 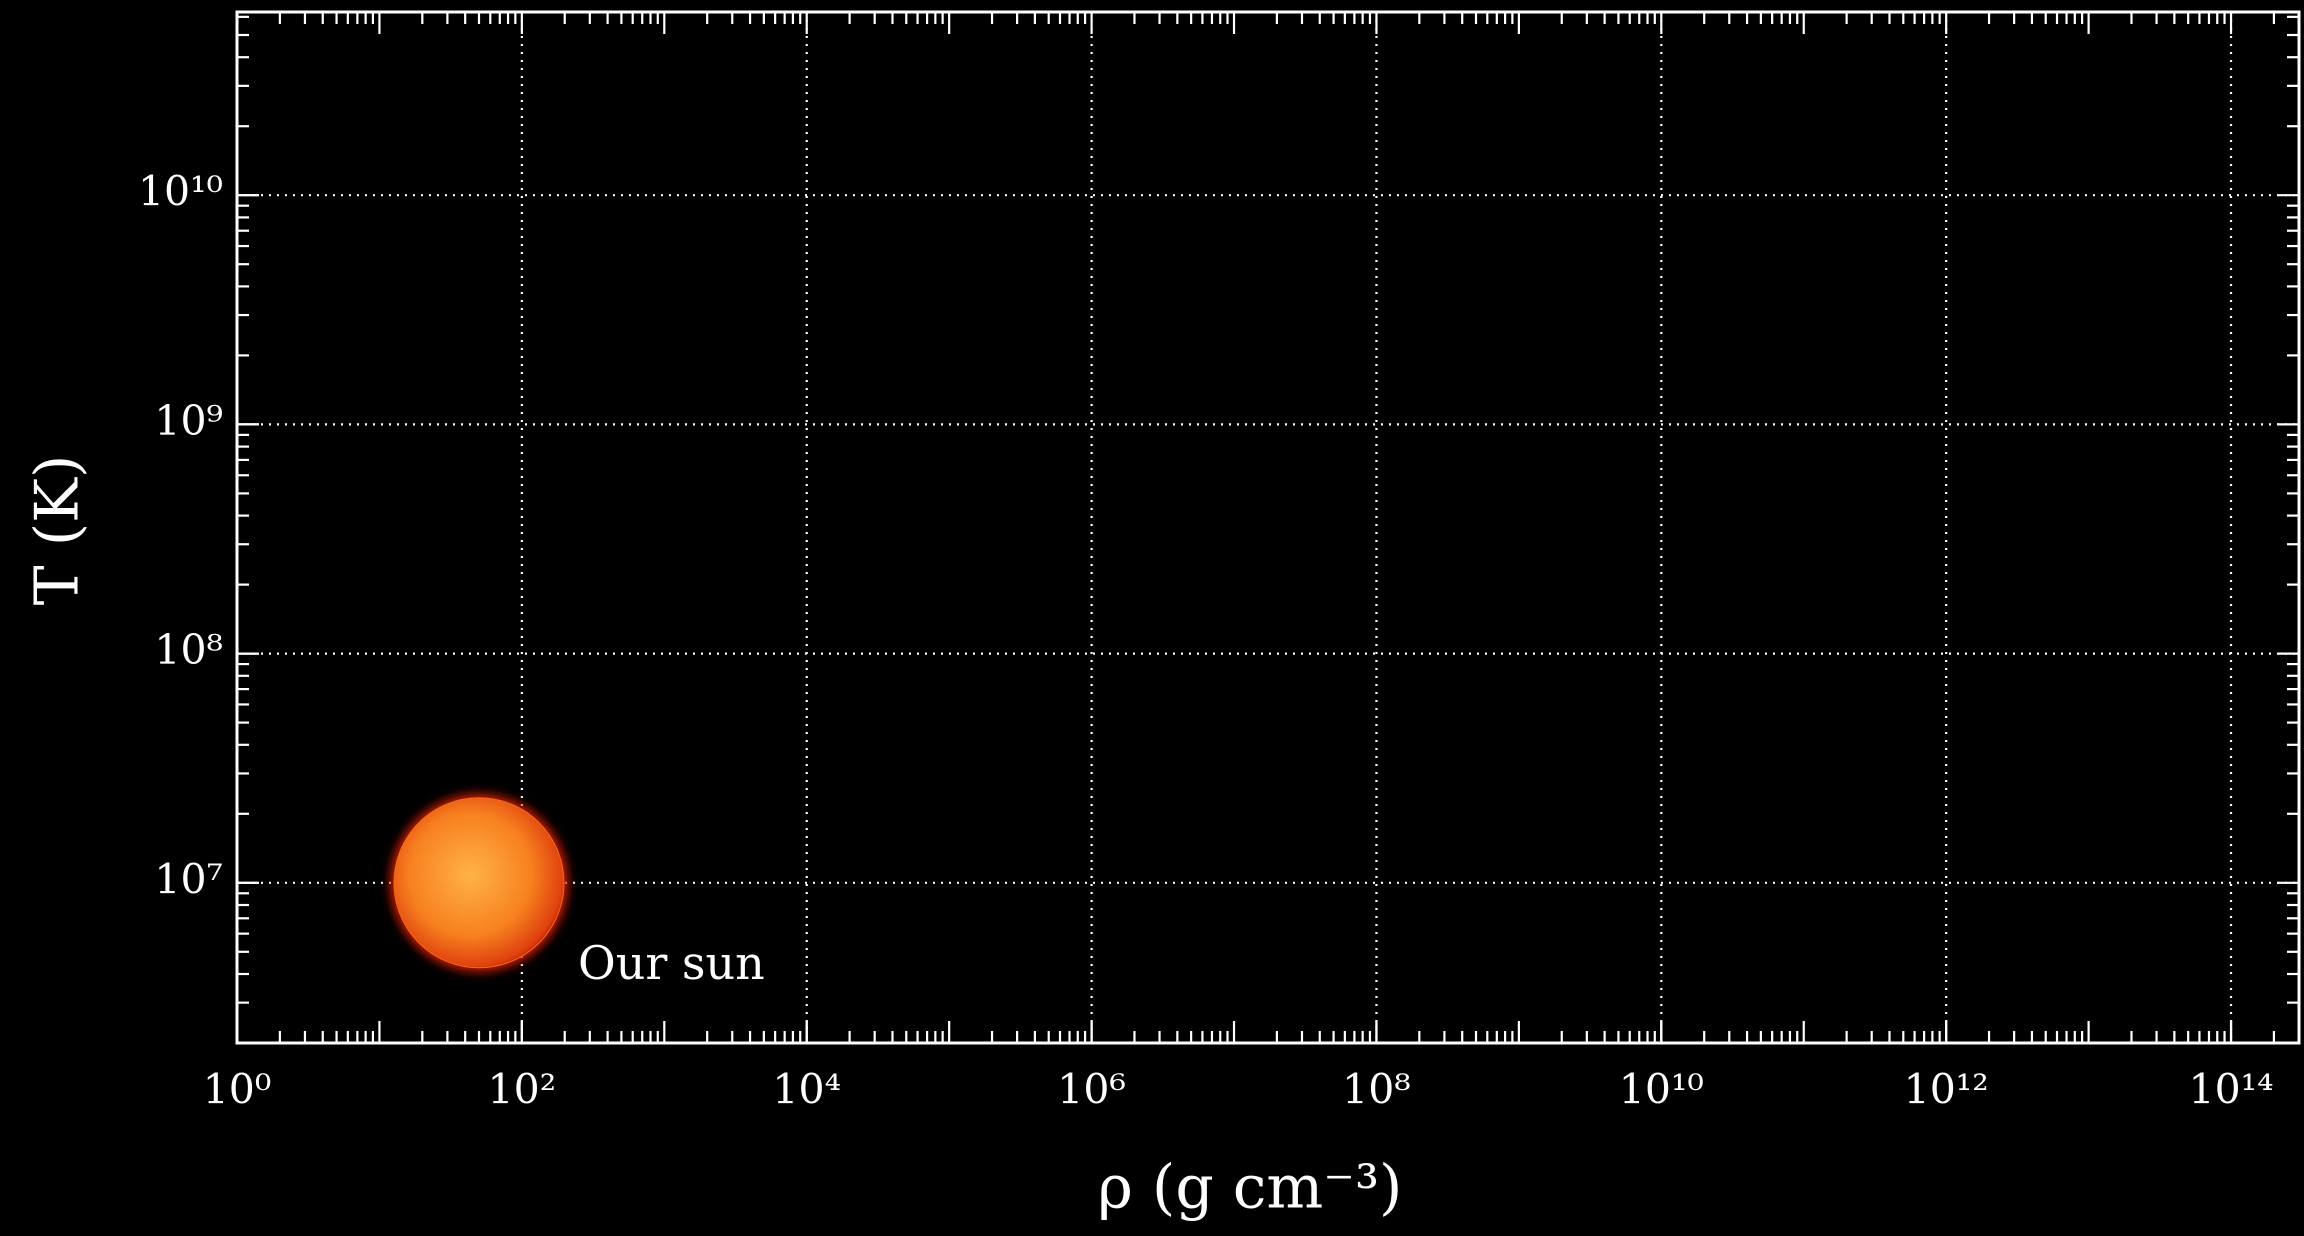 I want to click on x-tick-label: 10¹⁴, so click(x=2231, y=1090).